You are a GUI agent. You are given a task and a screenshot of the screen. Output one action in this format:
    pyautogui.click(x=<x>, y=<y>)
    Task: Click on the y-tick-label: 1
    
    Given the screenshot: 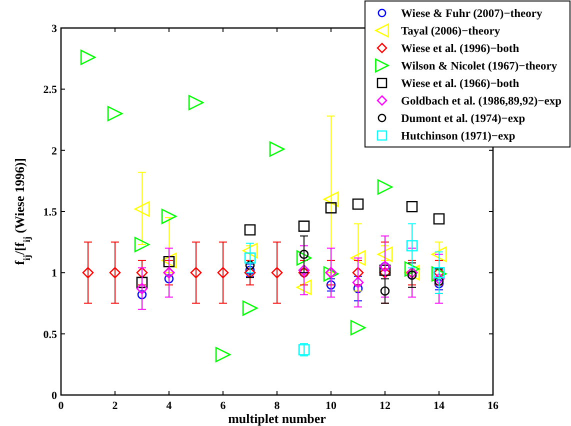 What is the action you would take?
    pyautogui.click(x=54, y=274)
    